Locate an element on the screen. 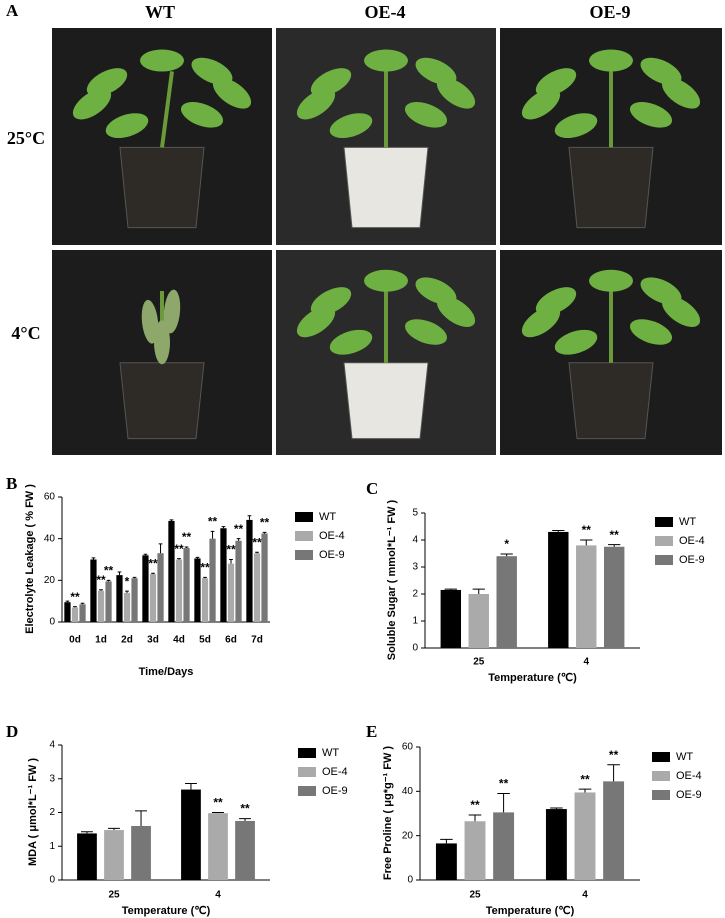 This screenshot has height=918, width=725. column-header: OE-4 is located at coordinates (384, 12).